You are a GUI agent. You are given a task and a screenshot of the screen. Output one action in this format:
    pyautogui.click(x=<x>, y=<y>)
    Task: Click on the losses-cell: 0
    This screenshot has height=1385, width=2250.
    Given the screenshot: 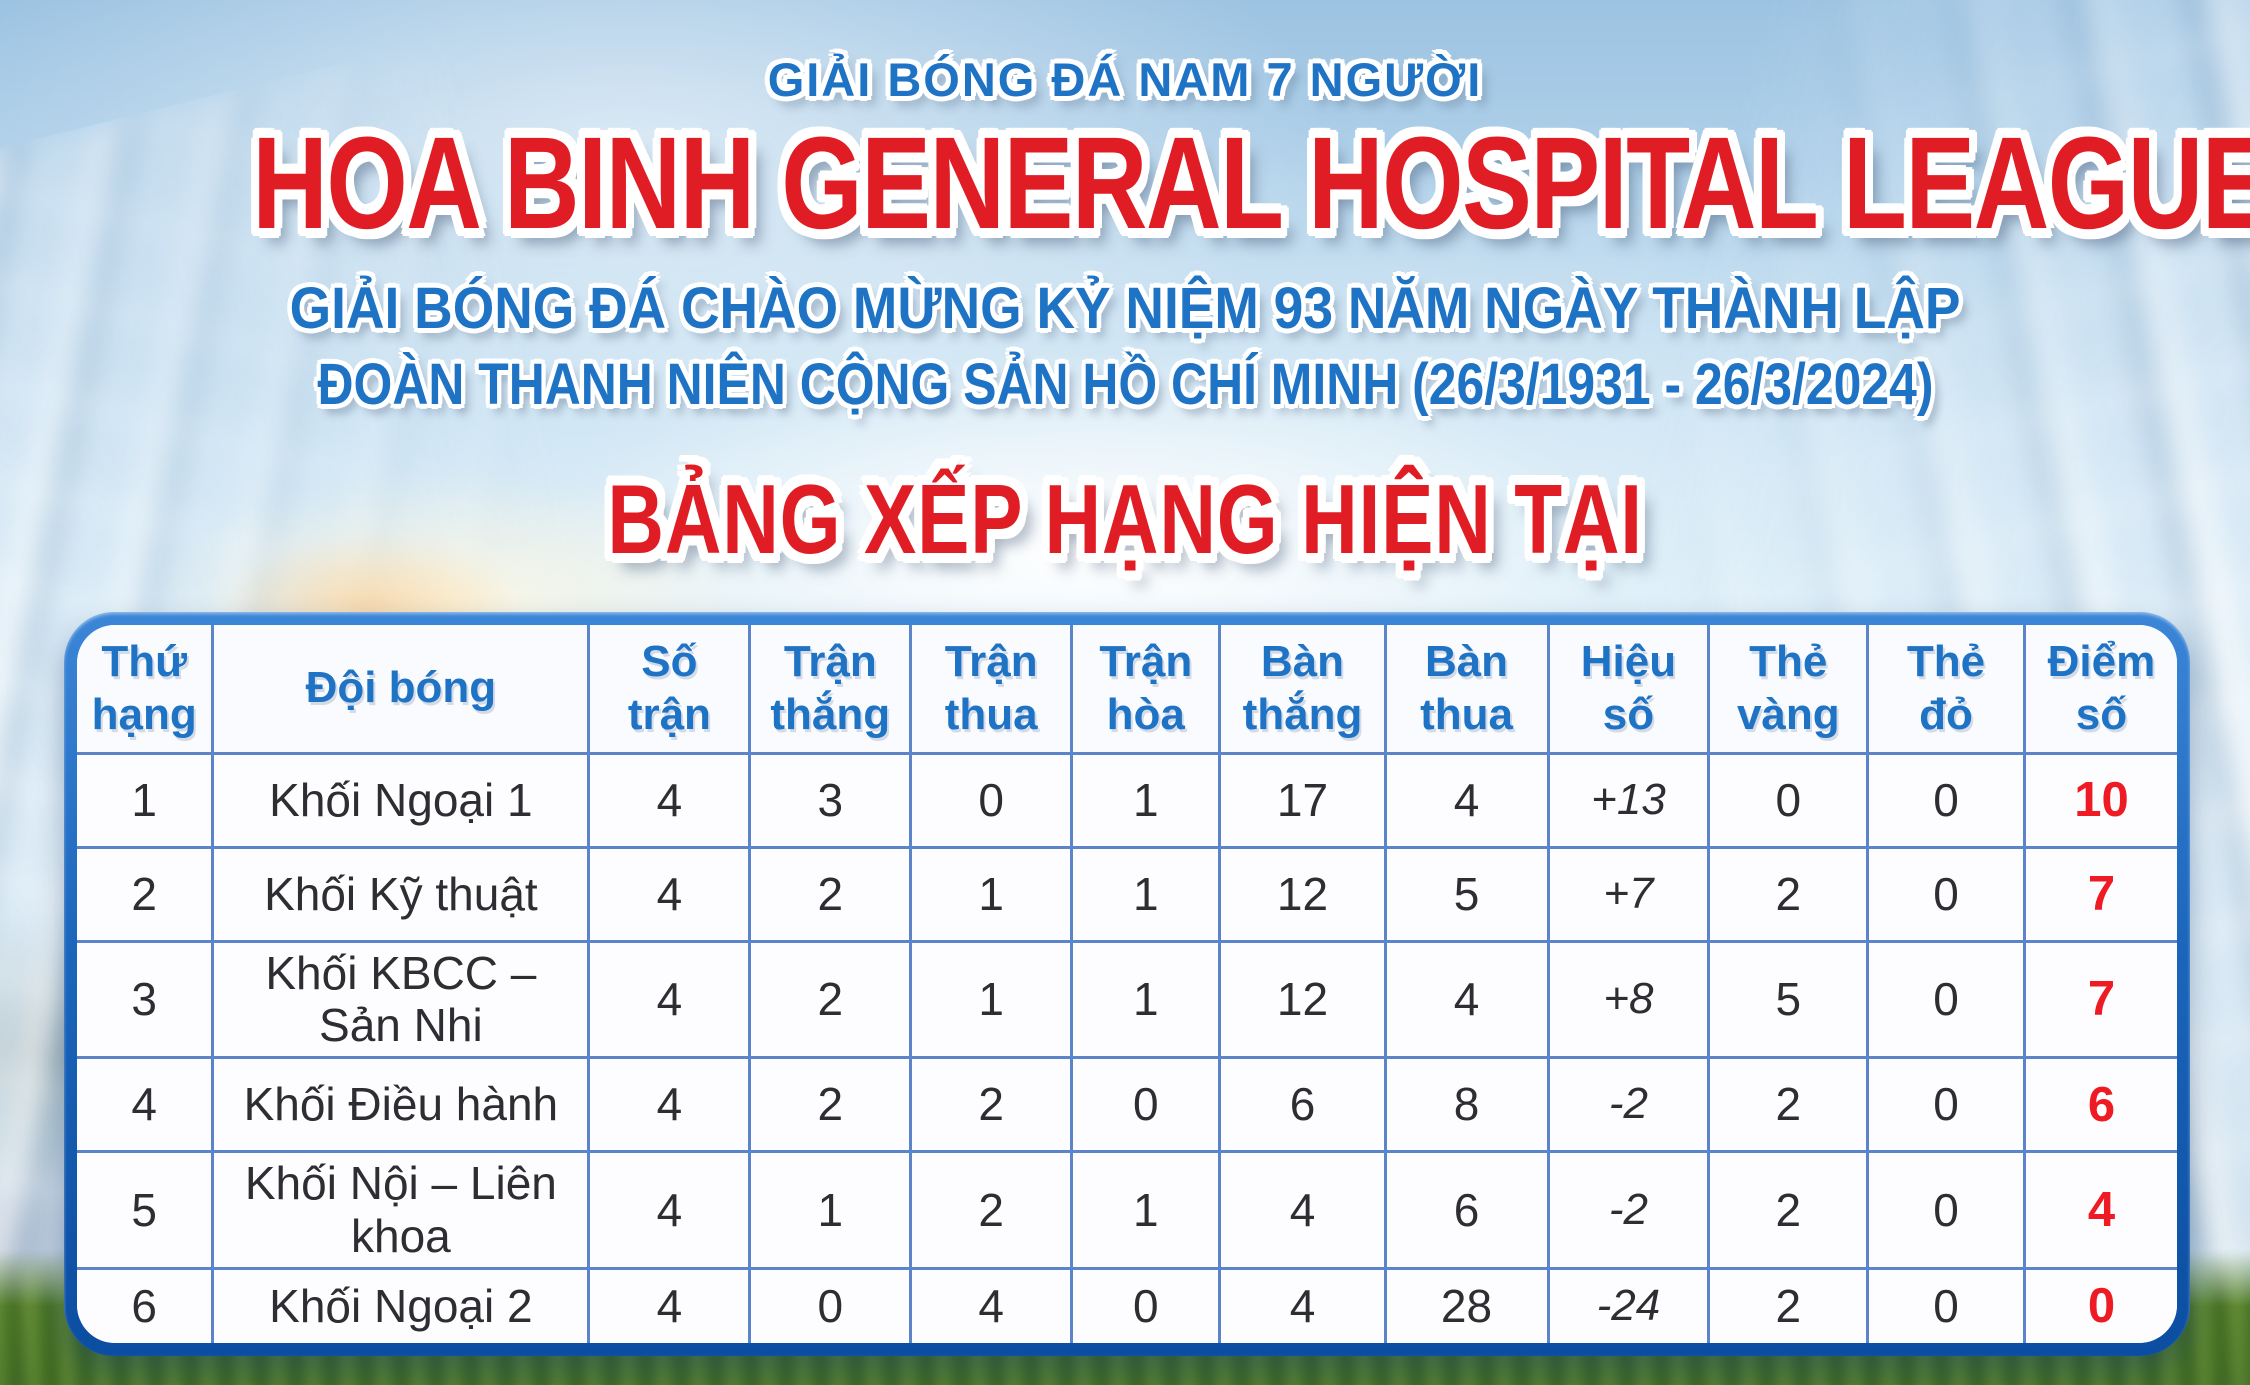 What is the action you would take?
    pyautogui.click(x=991, y=800)
    